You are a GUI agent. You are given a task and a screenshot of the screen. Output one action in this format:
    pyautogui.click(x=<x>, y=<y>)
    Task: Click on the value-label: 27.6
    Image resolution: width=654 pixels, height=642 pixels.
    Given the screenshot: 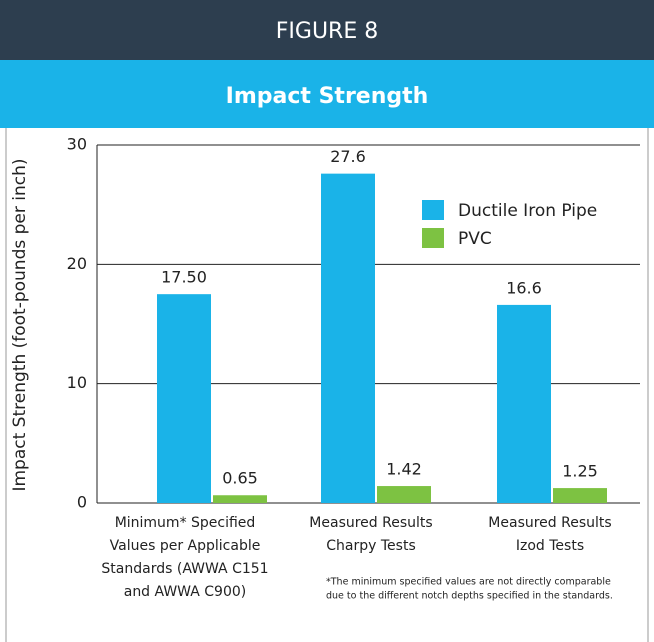 What is the action you would take?
    pyautogui.click(x=348, y=156)
    